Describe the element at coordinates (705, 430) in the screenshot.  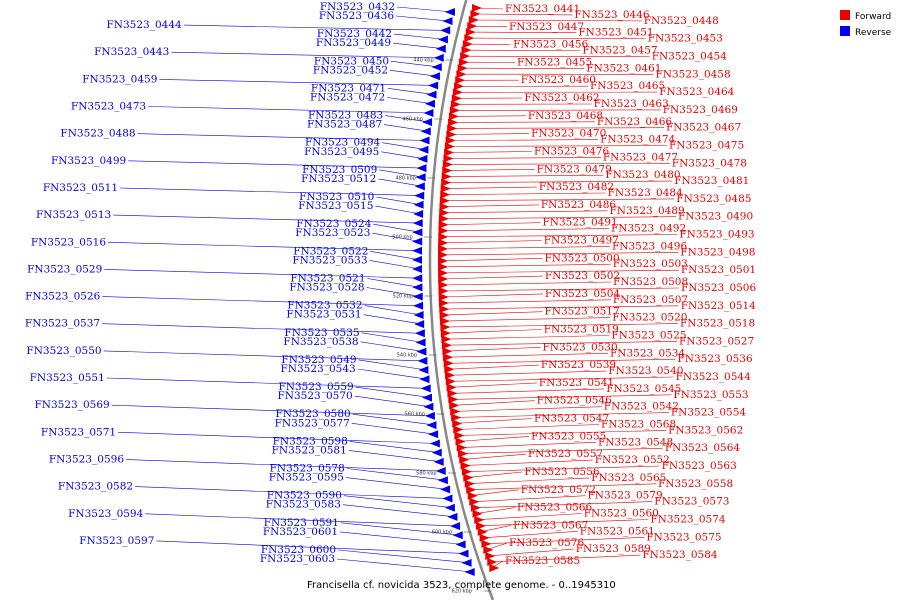
I see `forward-gene-label: FN3523_0562` at that location.